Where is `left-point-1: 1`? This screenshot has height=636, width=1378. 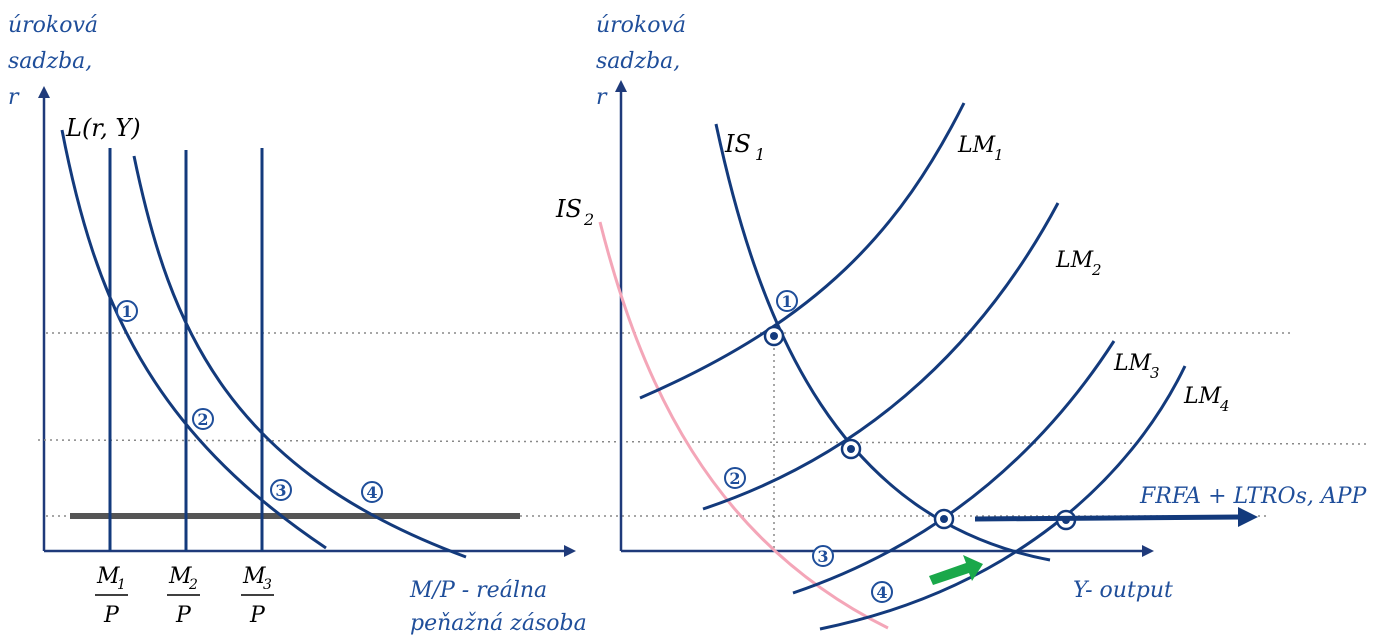 left-point-1: 1 is located at coordinates (127, 311).